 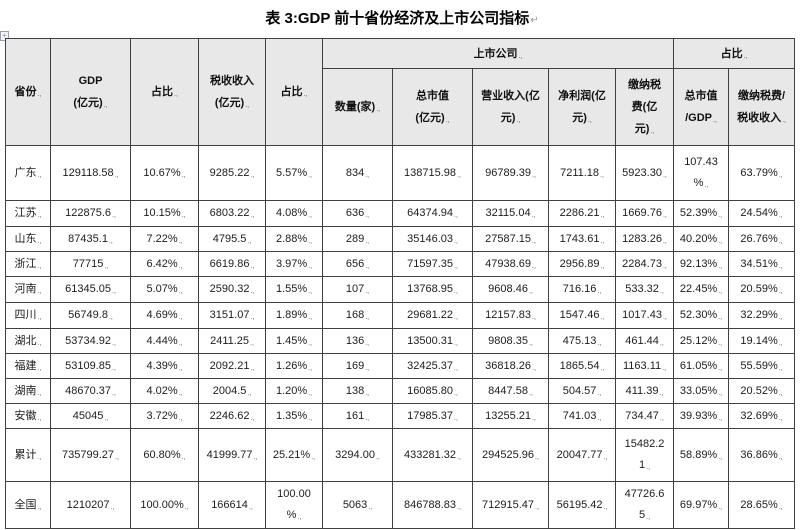 I want to click on cell-gdp-share: 4.02%, so click(x=164, y=391).